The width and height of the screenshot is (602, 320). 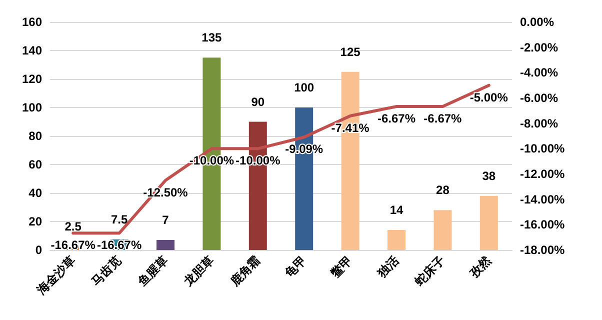 What do you see at coordinates (244, 271) in the screenshot?
I see `x-tick-label: 鹿角霜` at bounding box center [244, 271].